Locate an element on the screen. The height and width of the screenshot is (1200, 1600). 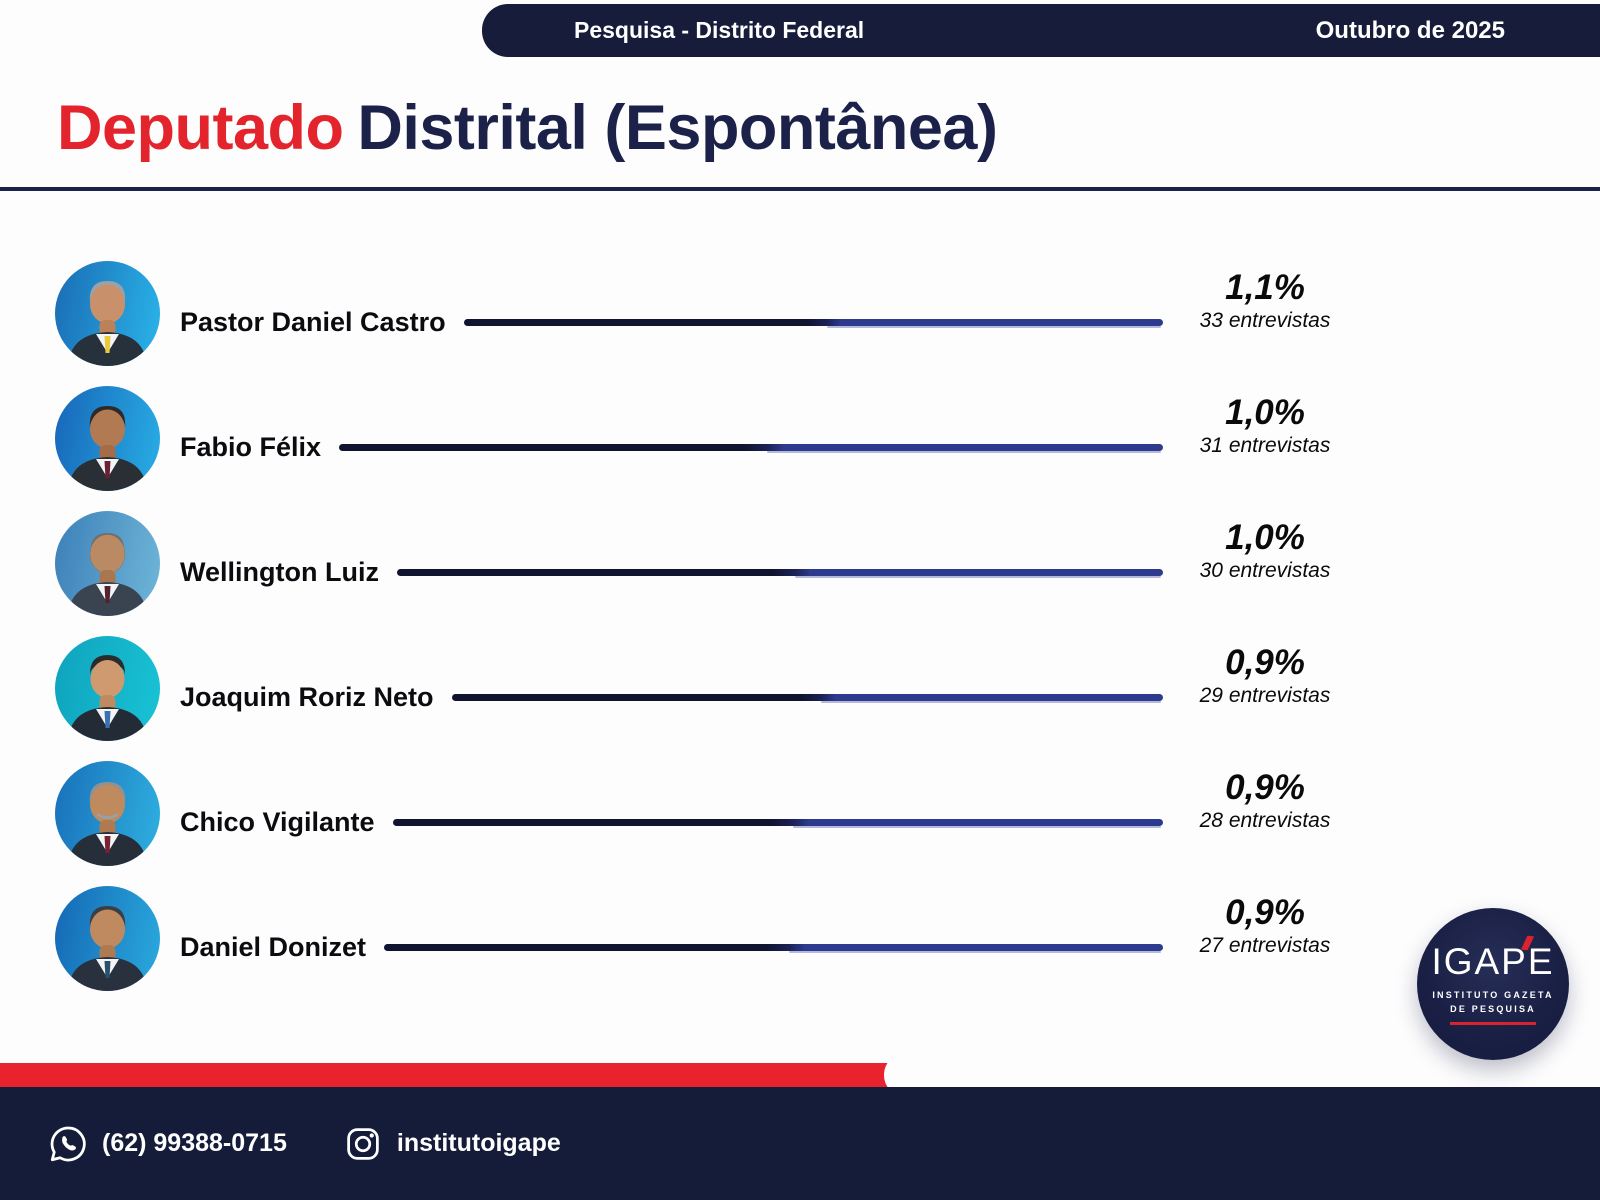
candidate-row: Joaquim Roriz Neto 0,9% 29 entrevistas is located at coordinates (700, 688).